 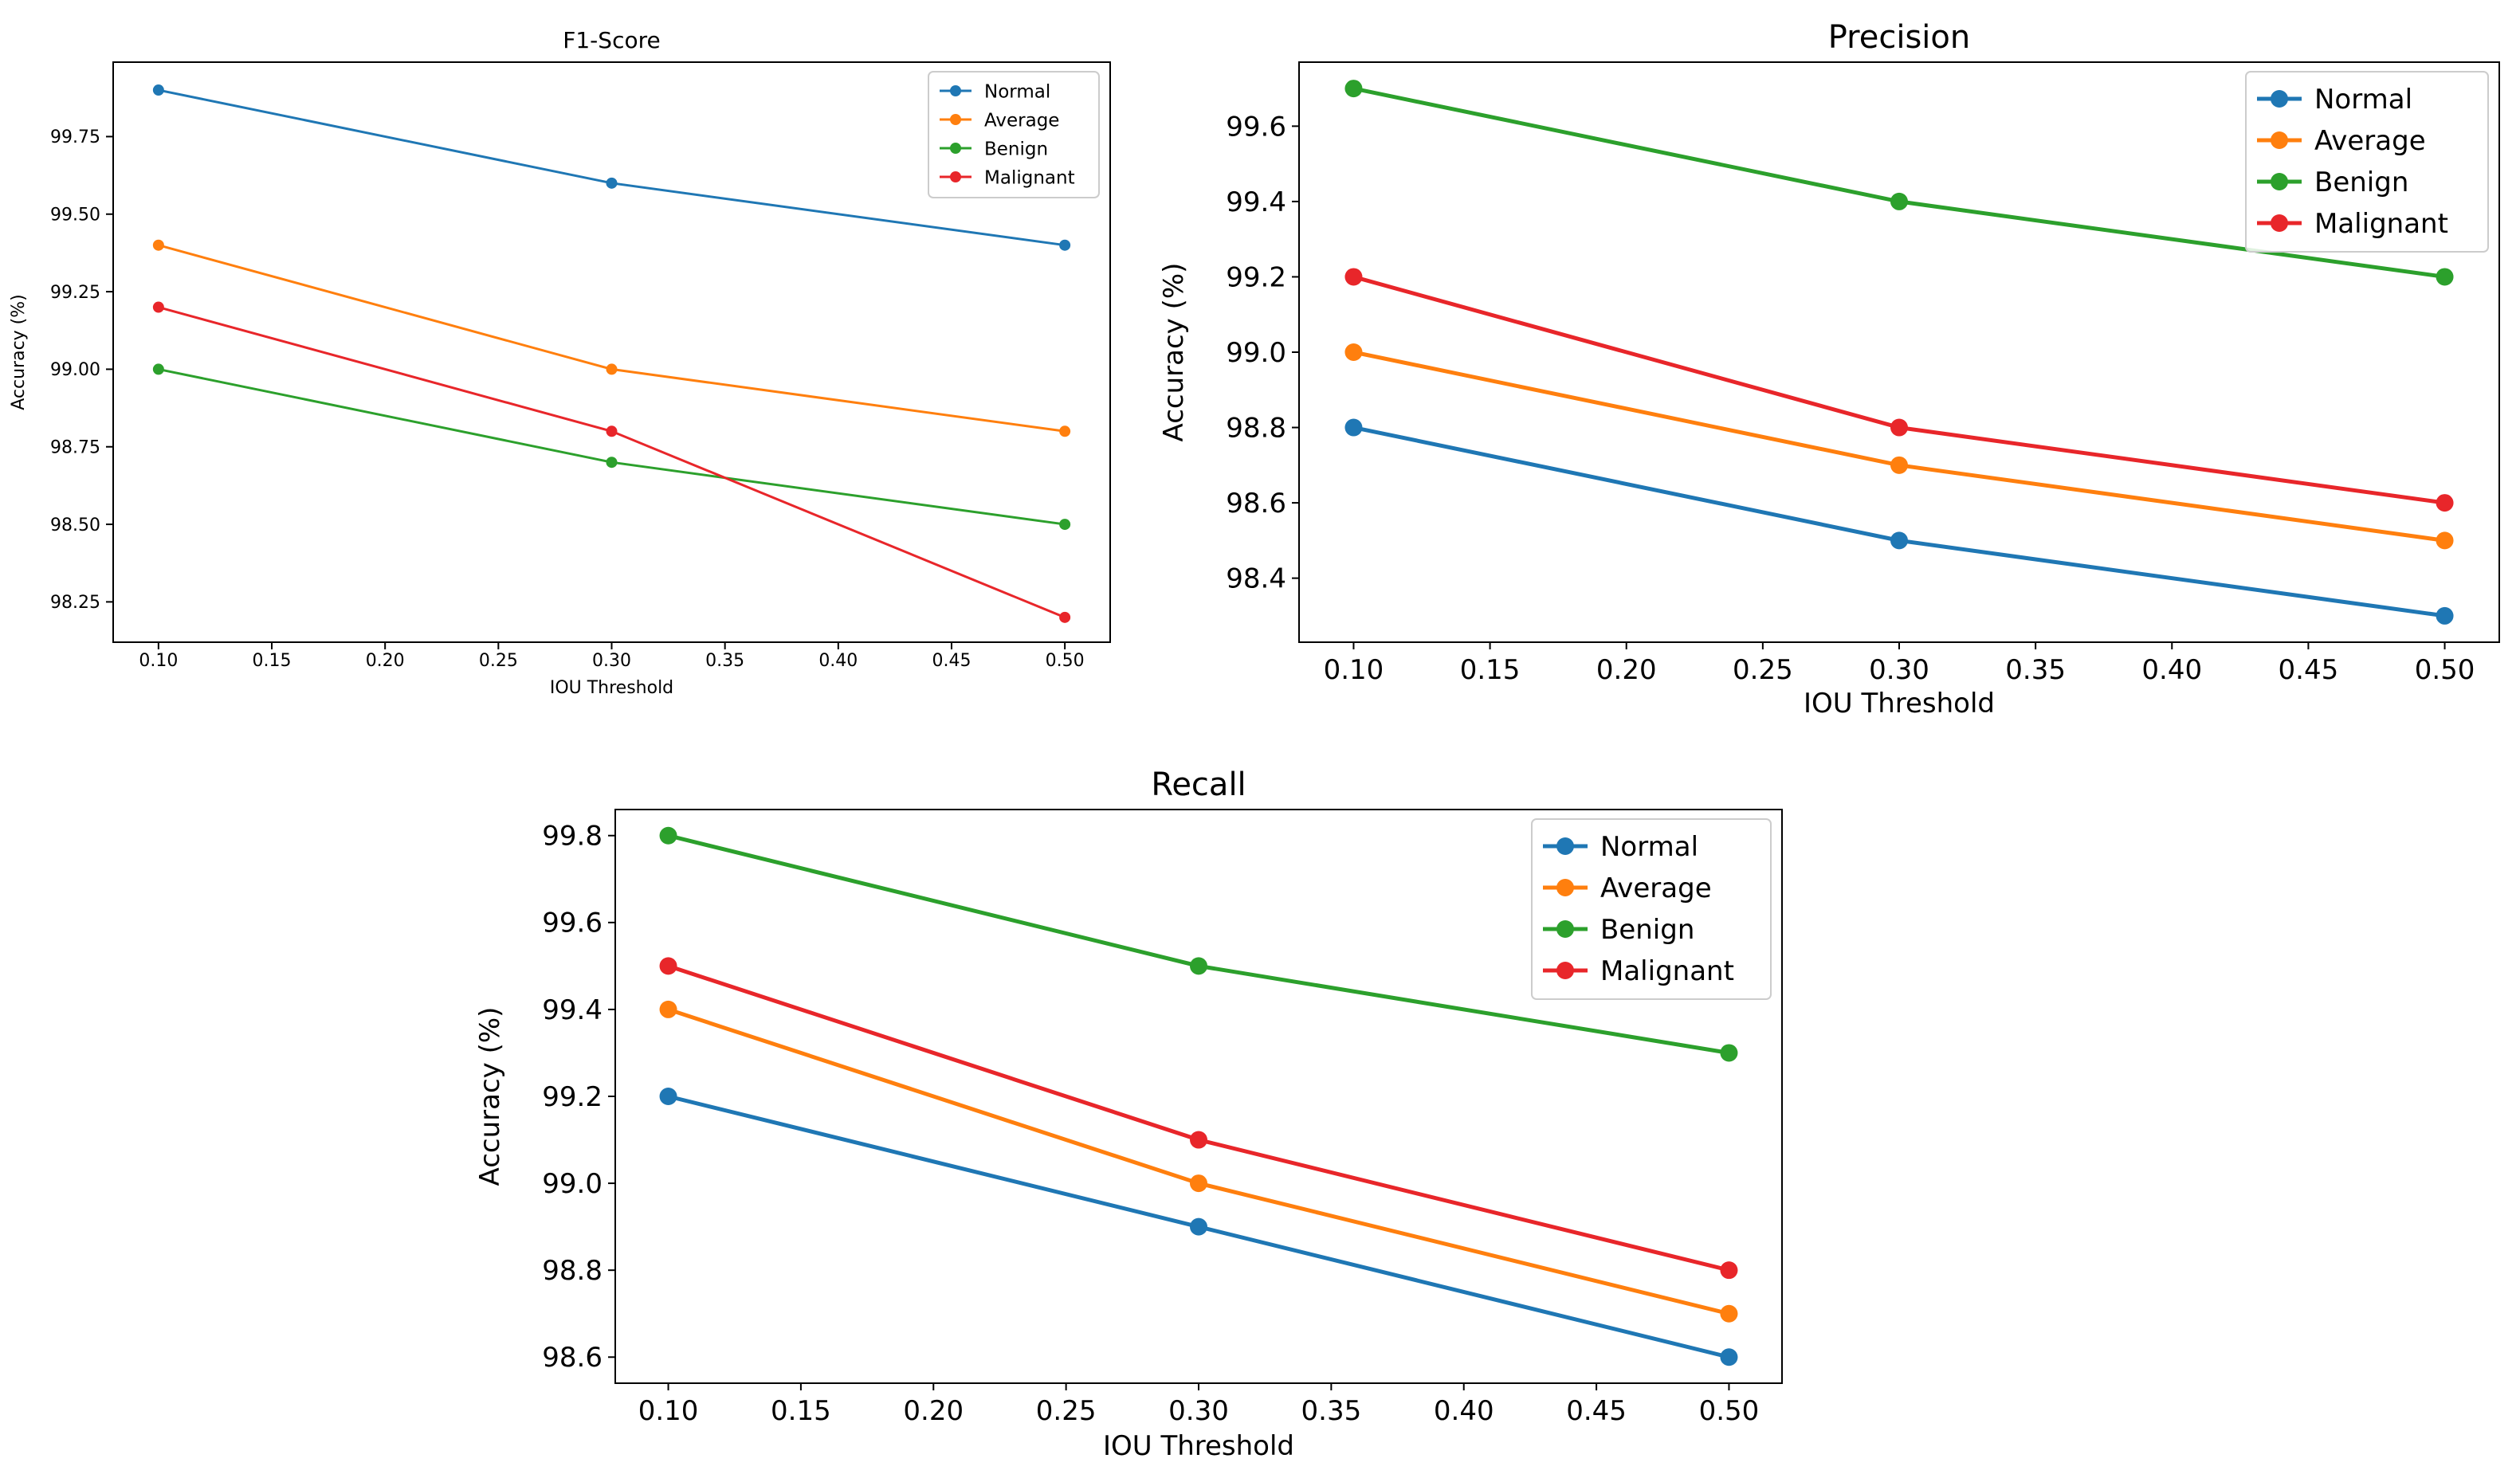 What do you see at coordinates (75, 370) in the screenshot?
I see `y-tick-label: 99.00` at bounding box center [75, 370].